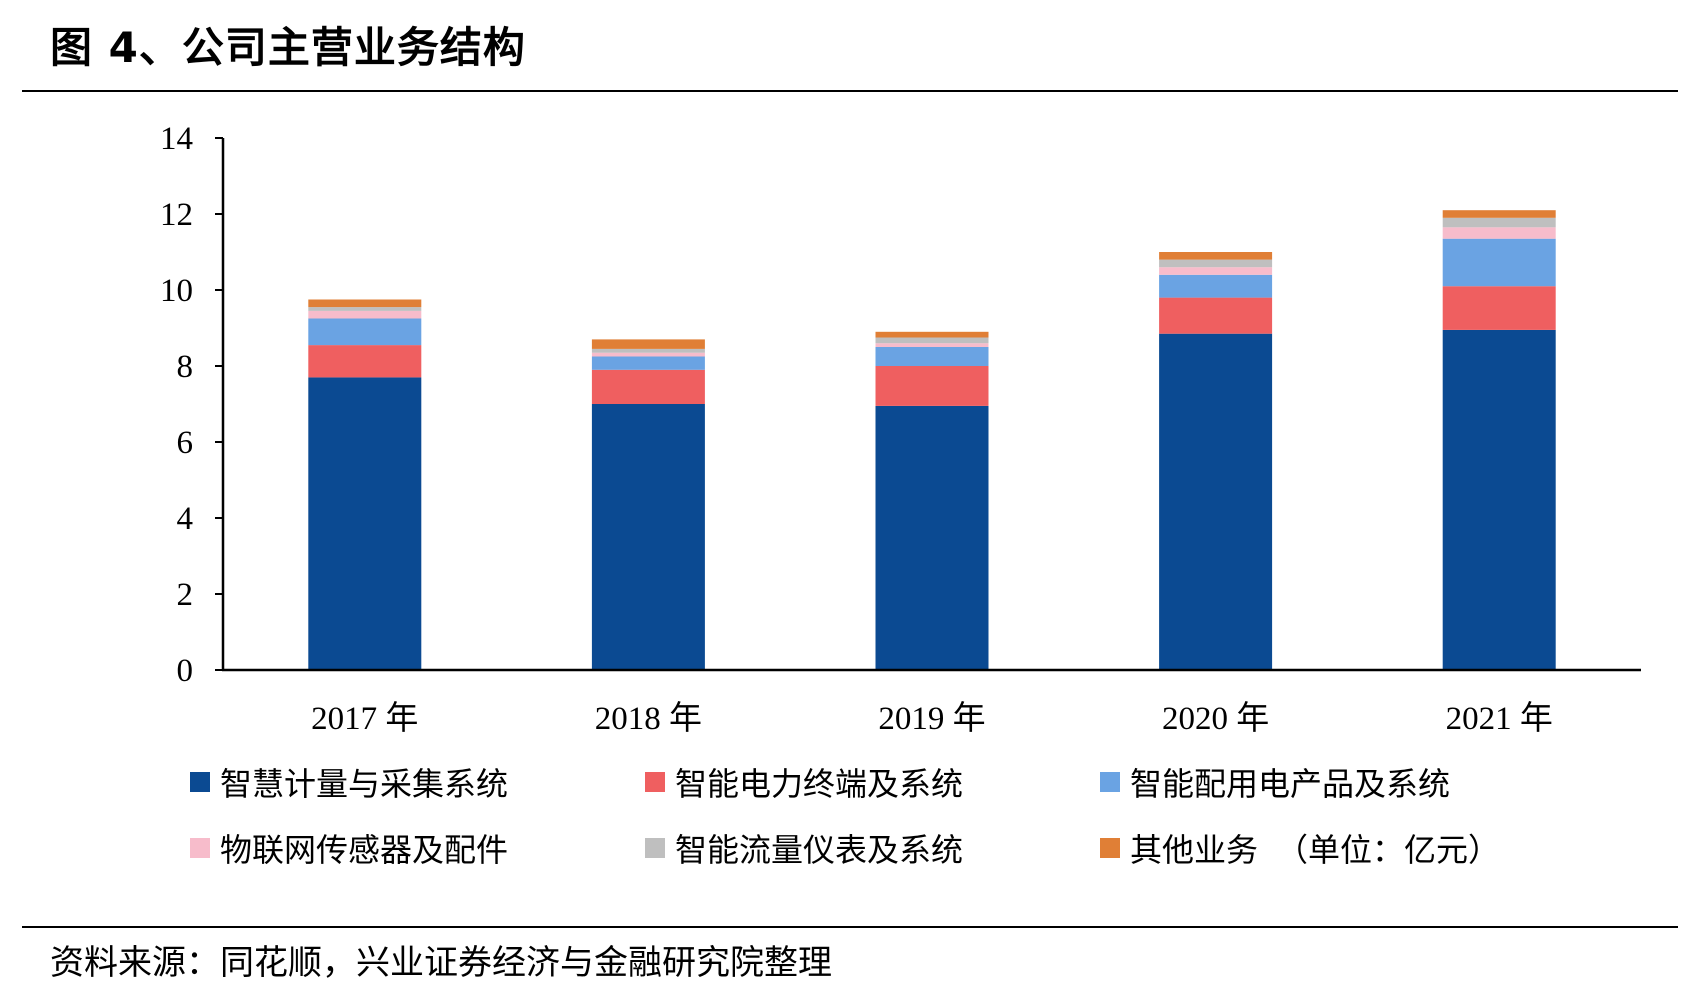 This screenshot has height=990, width=1708. Describe the element at coordinates (648, 718) in the screenshot. I see `x-tick-label: 2018 年` at that location.